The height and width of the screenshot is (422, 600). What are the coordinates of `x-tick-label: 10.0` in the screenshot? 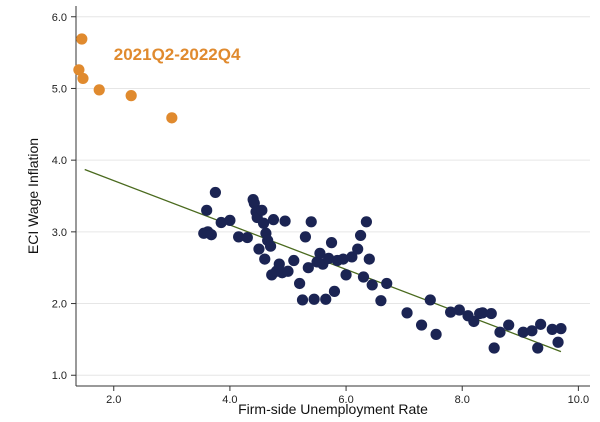 It's located at (578, 400).